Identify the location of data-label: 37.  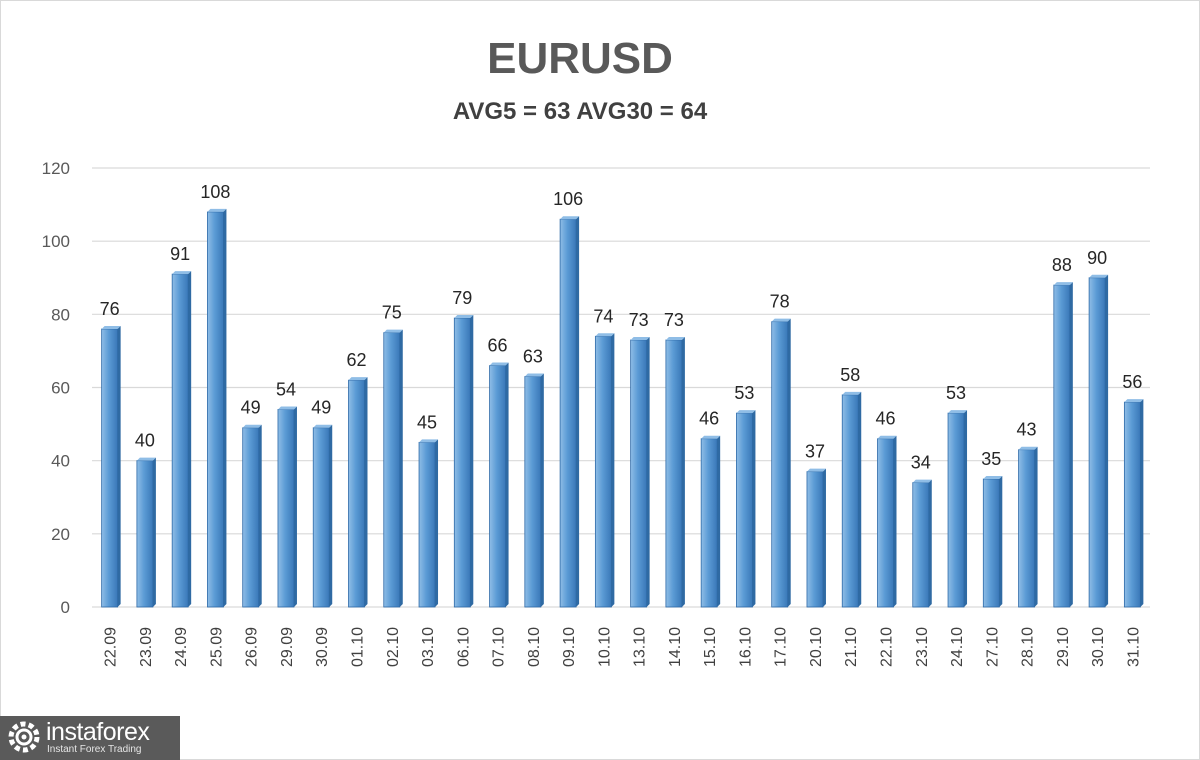
(815, 452).